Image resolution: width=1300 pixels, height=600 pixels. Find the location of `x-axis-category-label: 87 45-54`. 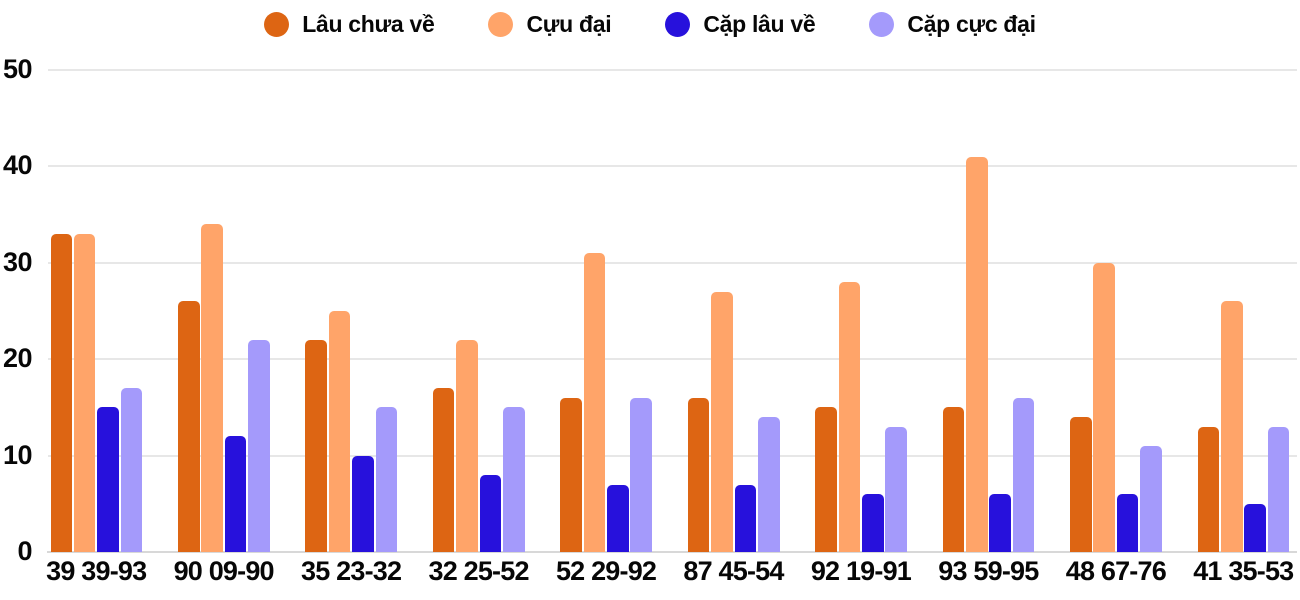

x-axis-category-label: 87 45-54 is located at coordinates (733, 571).